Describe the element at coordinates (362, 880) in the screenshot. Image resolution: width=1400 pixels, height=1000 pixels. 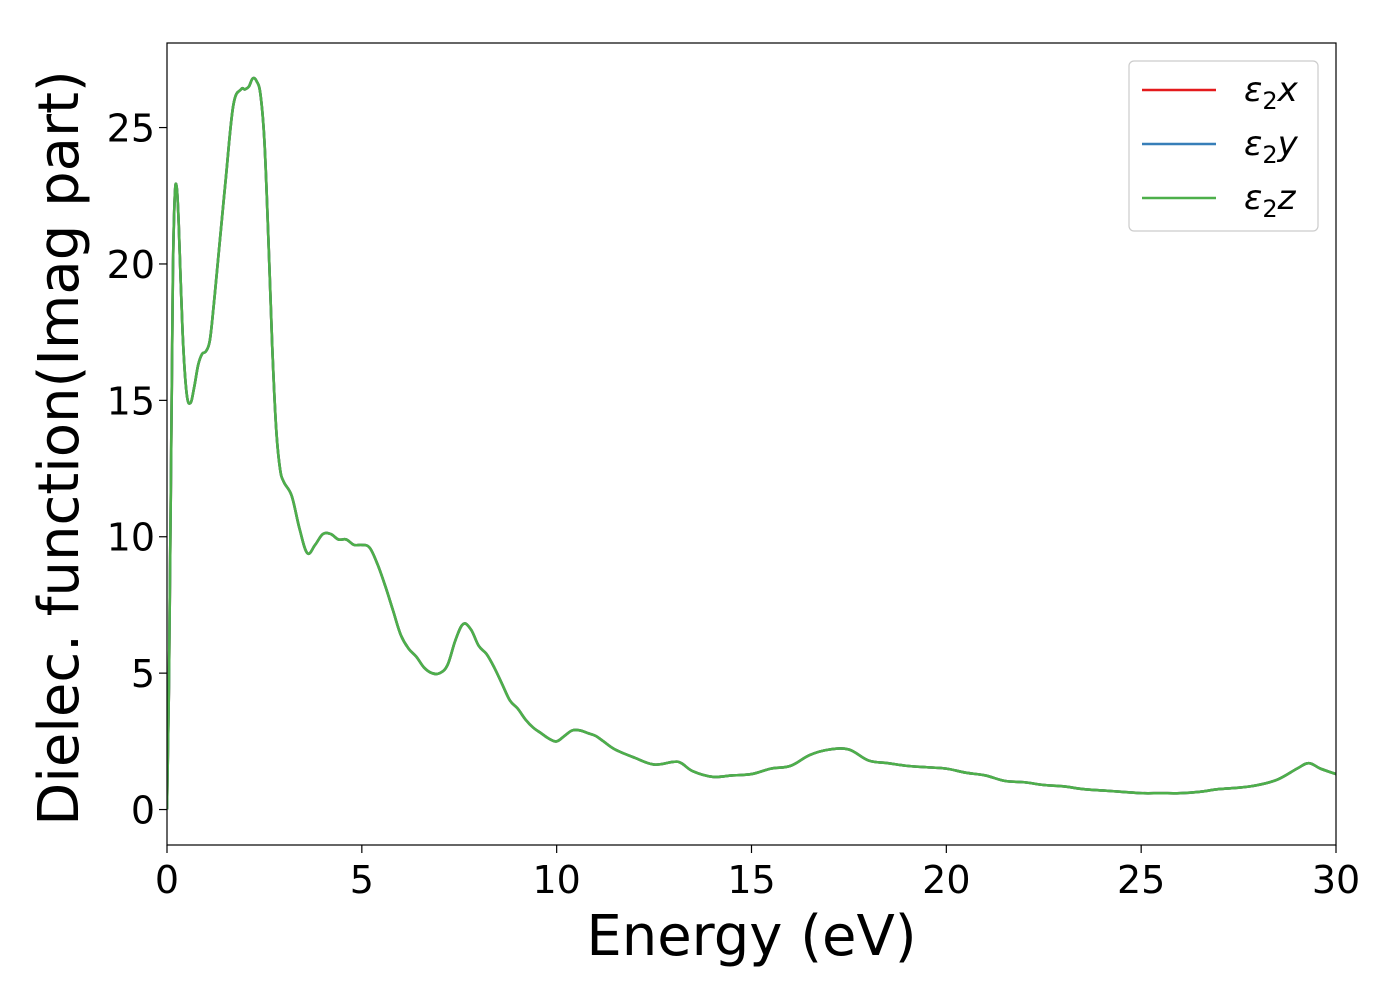
I see `x-tick-label: 5` at that location.